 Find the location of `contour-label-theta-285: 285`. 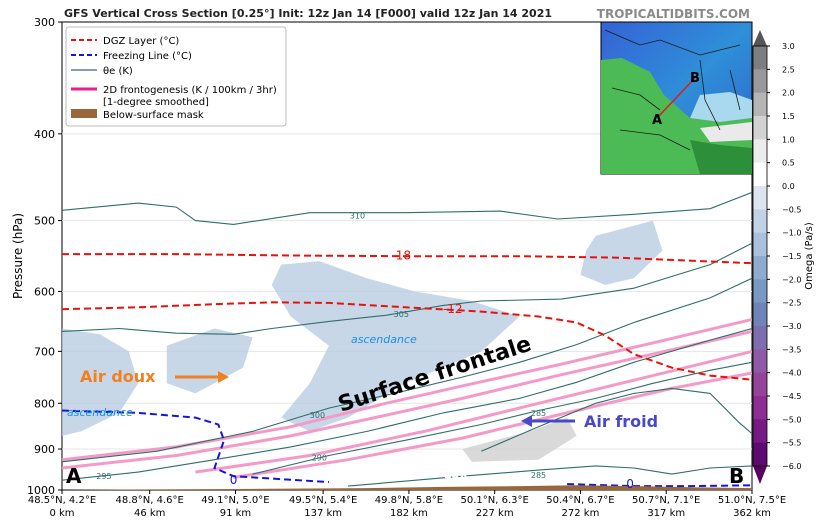

contour-label-theta-285: 285 is located at coordinates (538, 413).